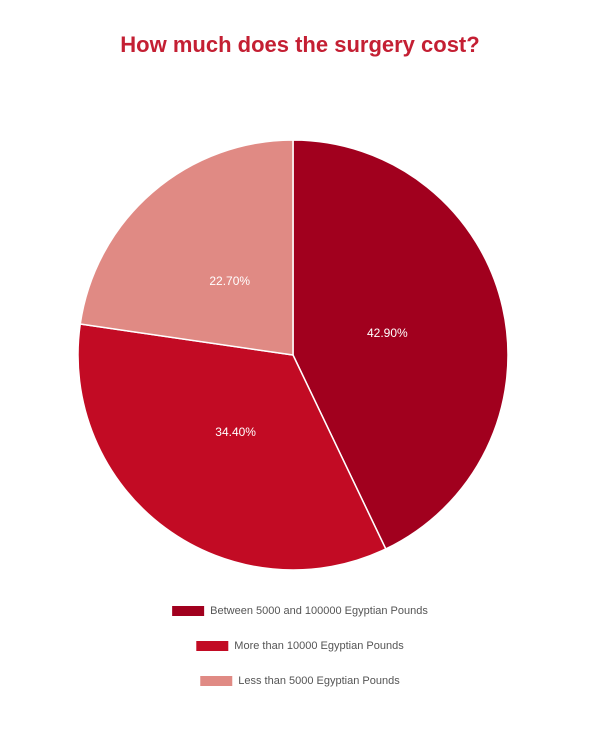  I want to click on legend-label: Between 5000 and 100000 Egyptian Pounds, so click(319, 611).